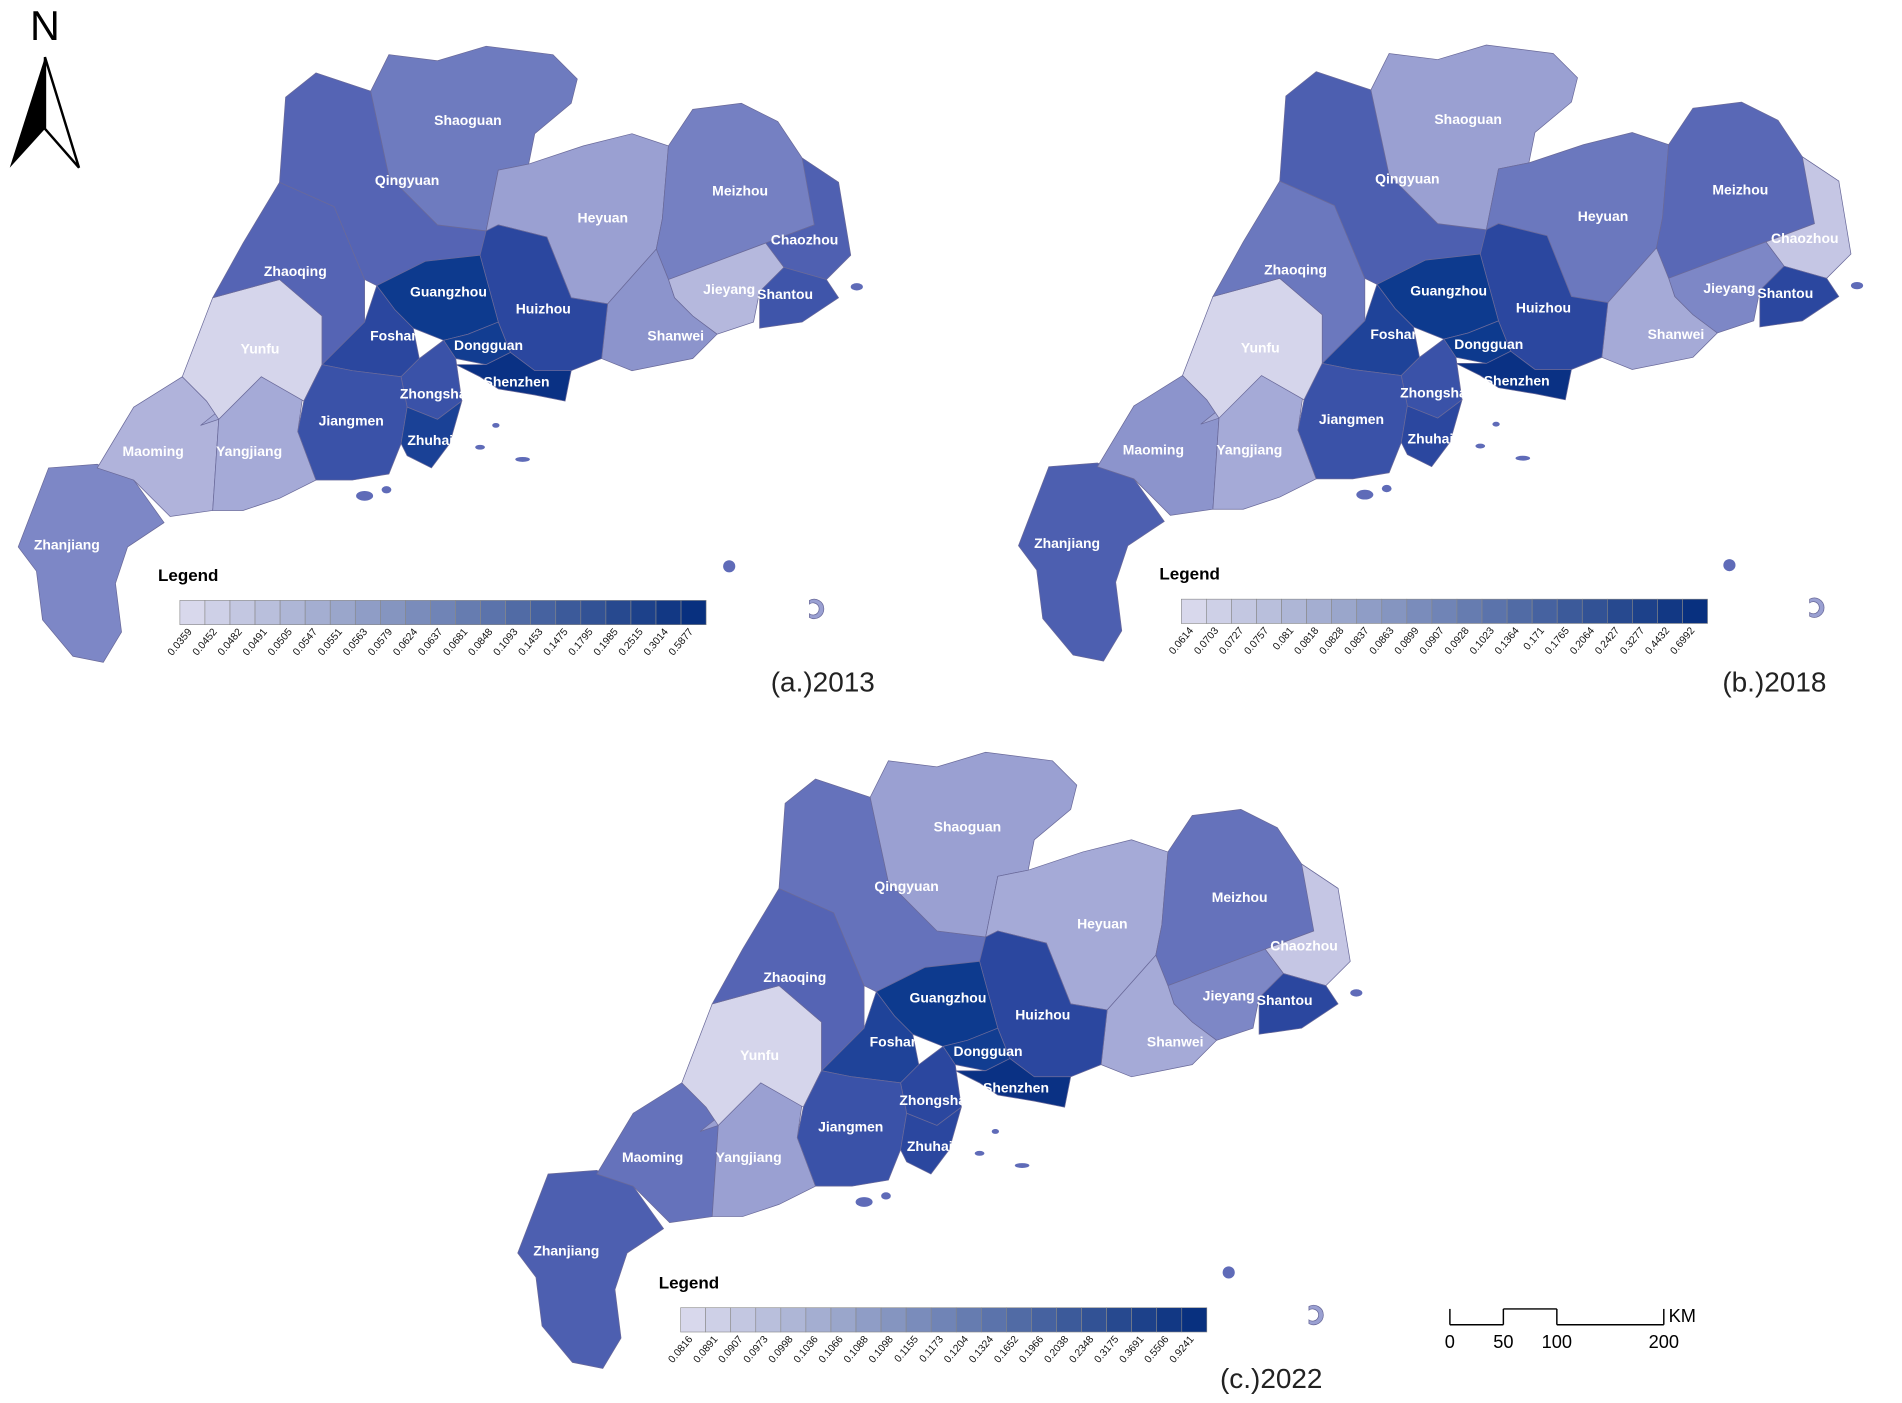 The width and height of the screenshot is (1902, 1403). I want to click on city-label: Shanwei, so click(1175, 1041).